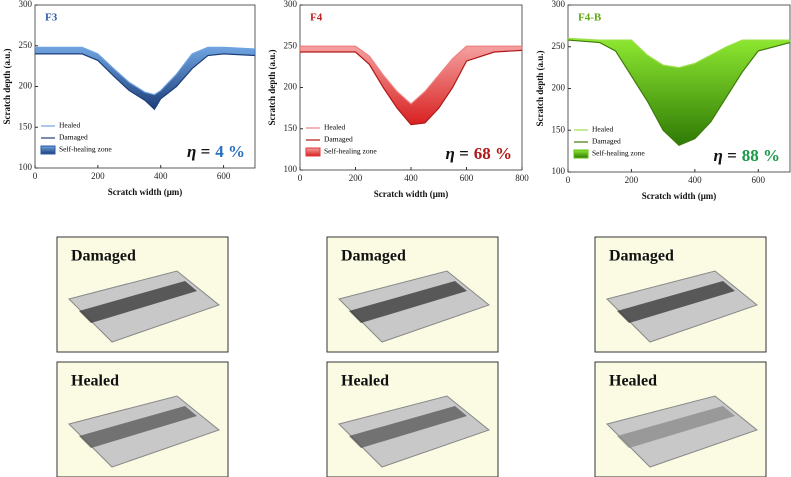  What do you see at coordinates (761, 155) in the screenshot?
I see `efficiency-value: 88 %` at bounding box center [761, 155].